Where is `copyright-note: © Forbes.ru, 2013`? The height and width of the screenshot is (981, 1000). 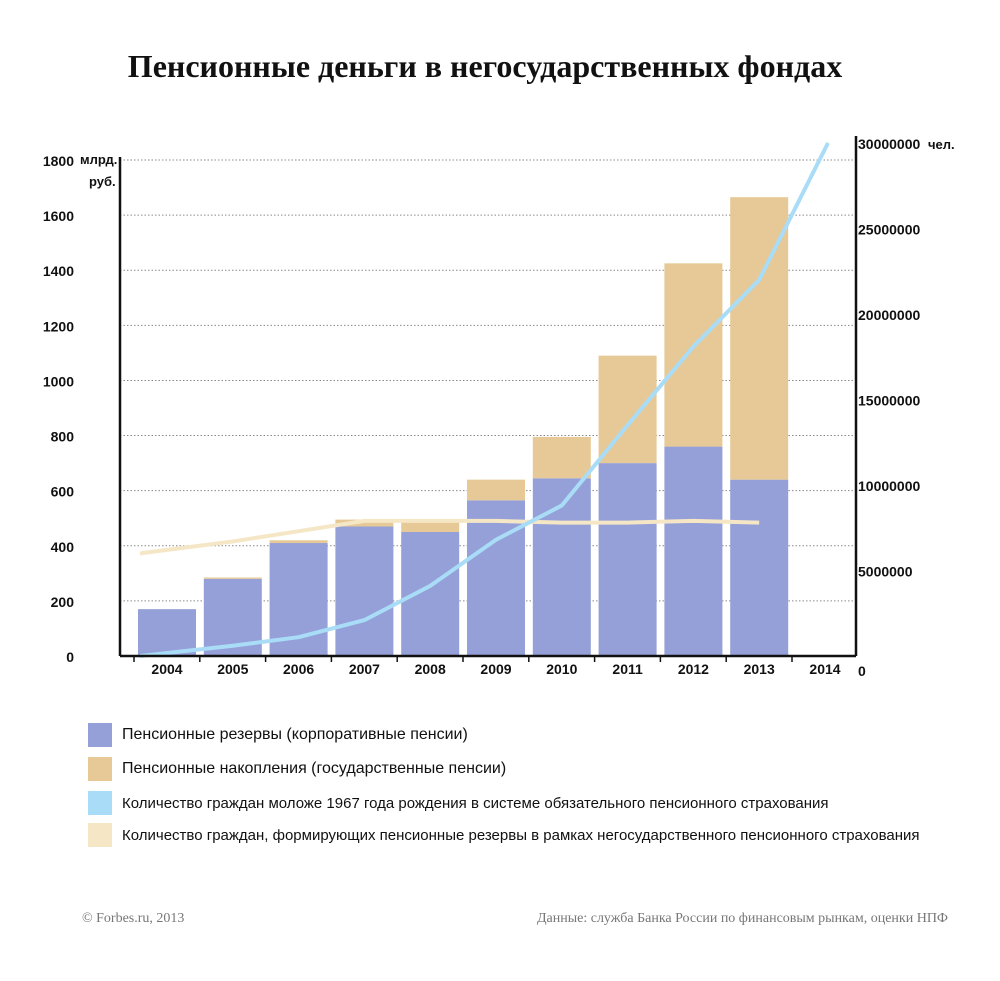 copyright-note: © Forbes.ru, 2013 is located at coordinates (133, 918).